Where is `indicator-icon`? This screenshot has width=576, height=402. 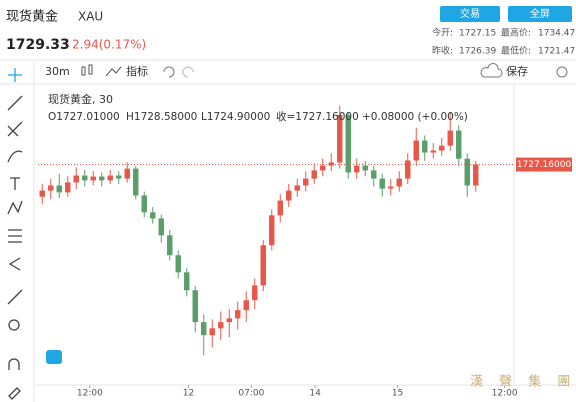 indicator-icon is located at coordinates (113, 71).